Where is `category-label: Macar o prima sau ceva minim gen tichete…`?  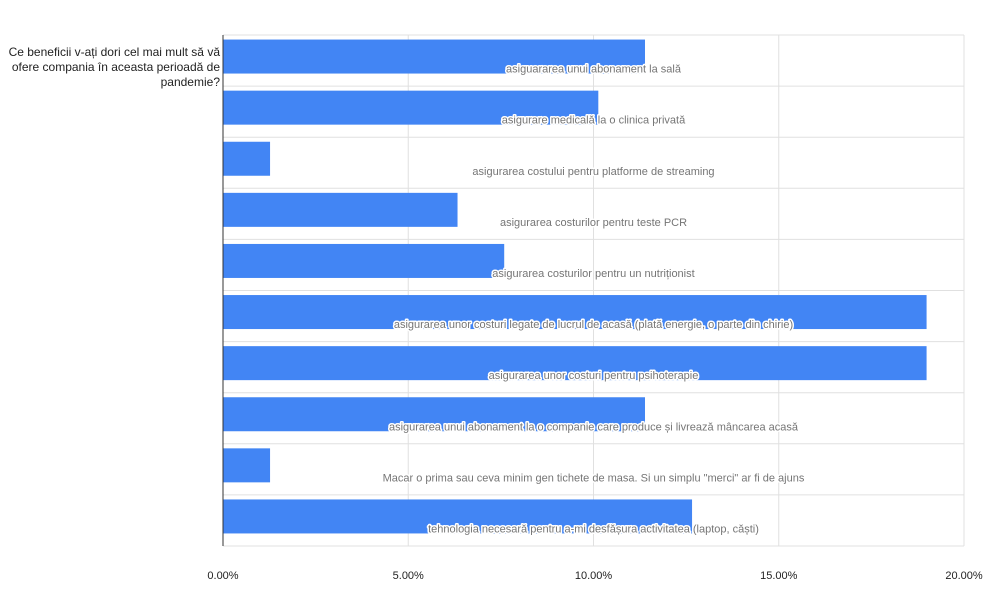
category-label: Macar o prima sau ceva minim gen tichete… is located at coordinates (594, 478).